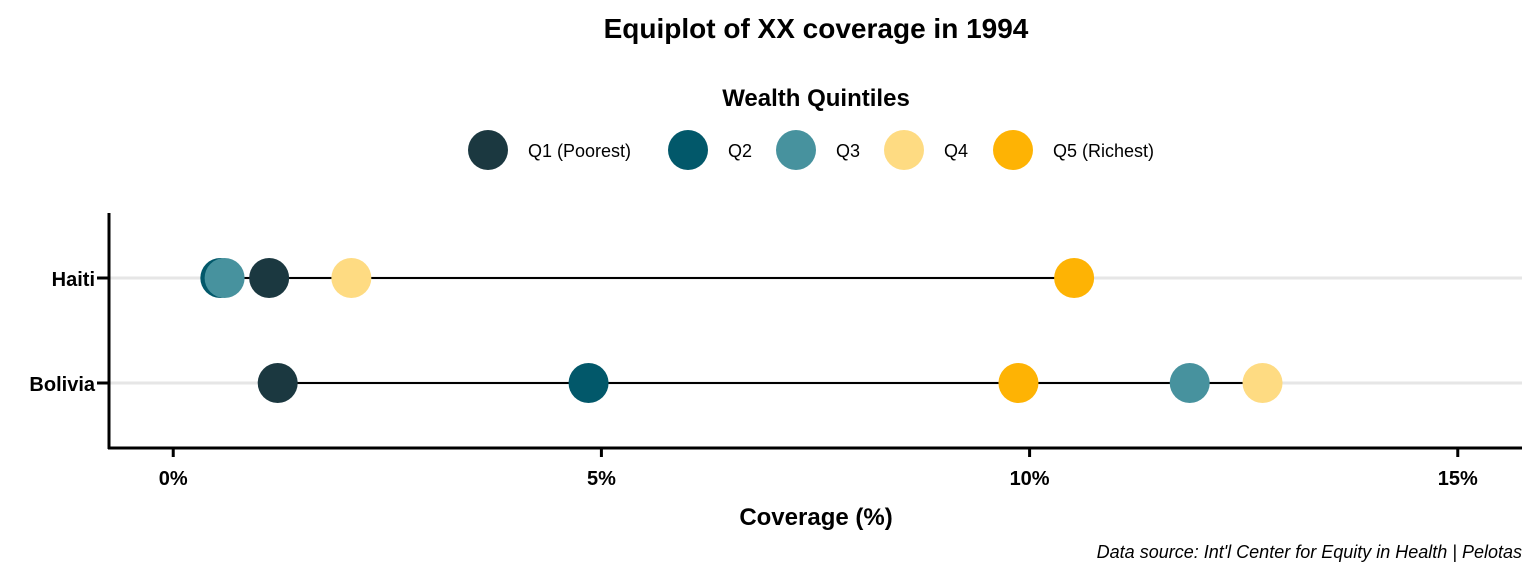 The width and height of the screenshot is (1536, 576). Describe the element at coordinates (740, 151) in the screenshot. I see `legend-label: Q2` at that location.